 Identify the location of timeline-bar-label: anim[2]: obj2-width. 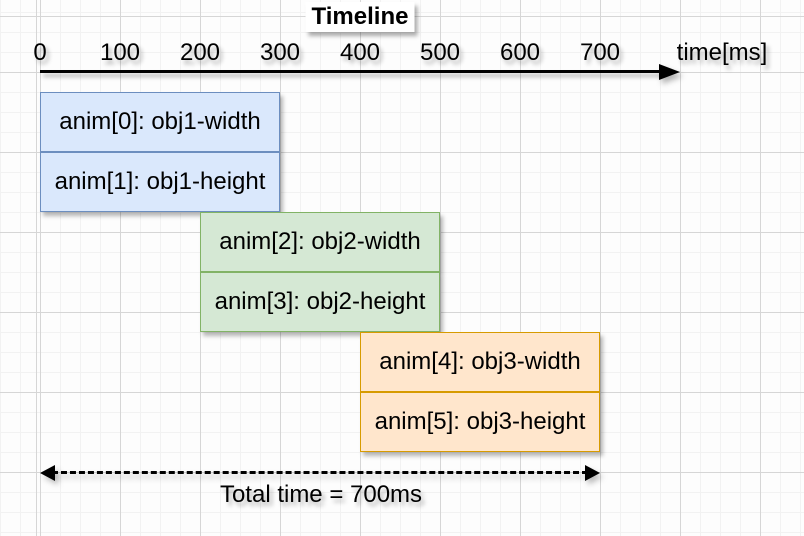
(320, 241).